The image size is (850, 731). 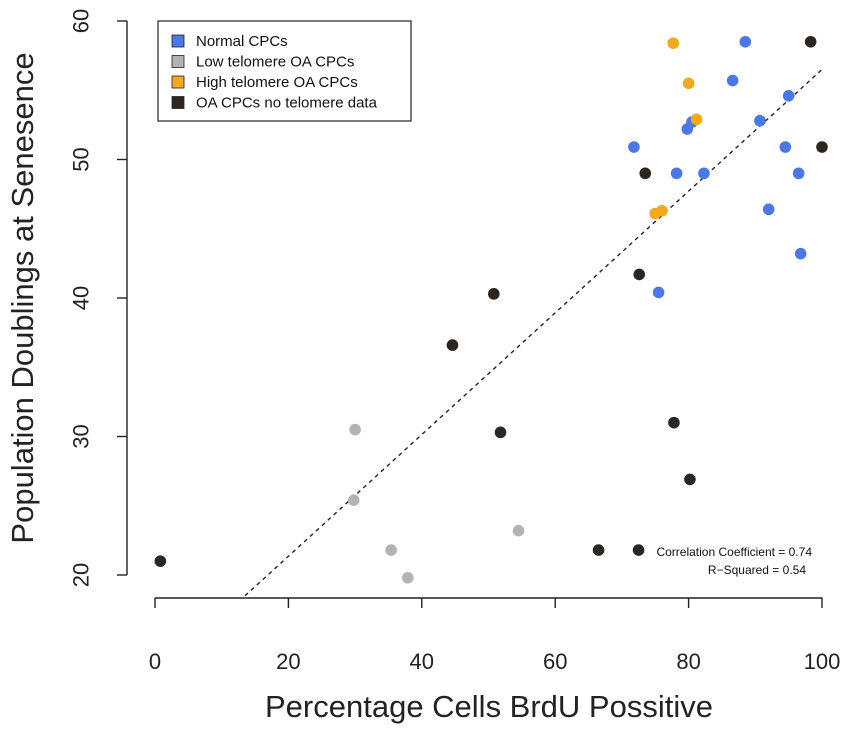 I want to click on legend-label: High telomere OA CPCs, so click(x=277, y=82).